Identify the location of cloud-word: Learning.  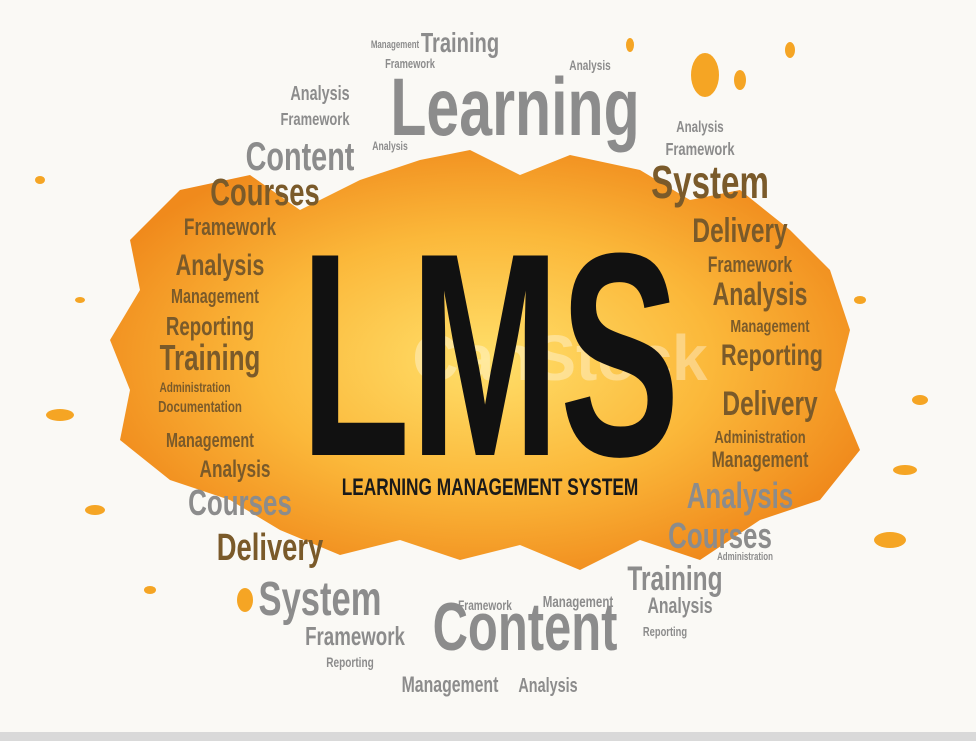
(514, 108).